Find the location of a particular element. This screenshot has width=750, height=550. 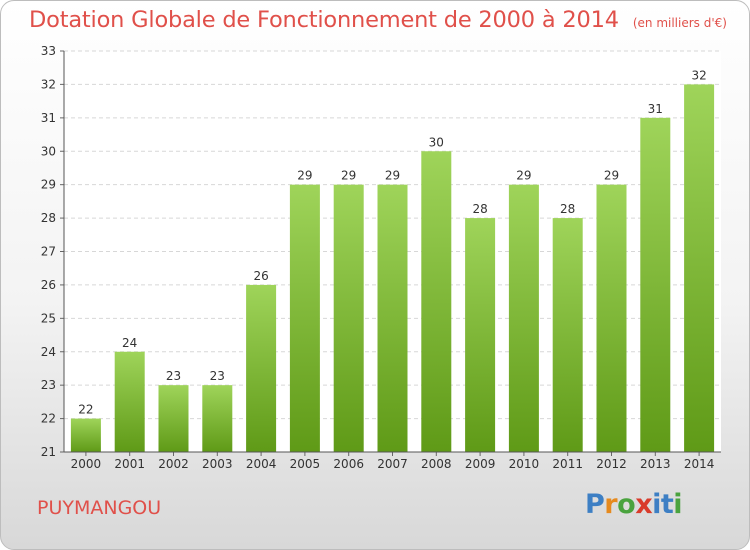

y-tick-label: 33 is located at coordinates (48, 51).